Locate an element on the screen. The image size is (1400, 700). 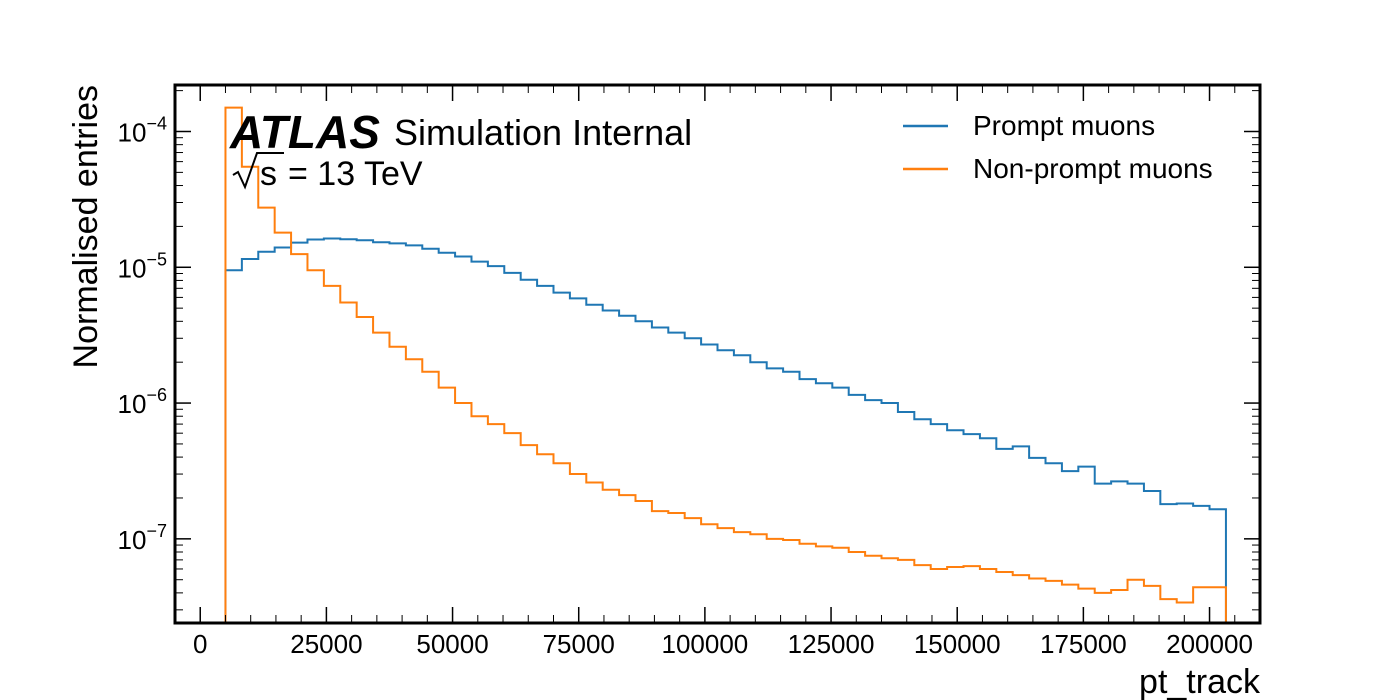
x-tick-label: 25000 is located at coordinates (326, 644).